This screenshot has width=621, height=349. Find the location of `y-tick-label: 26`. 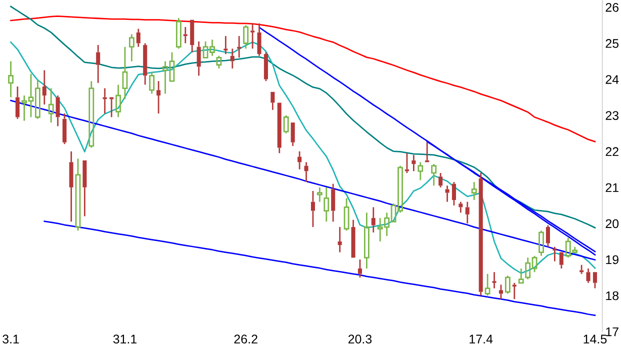

y-tick-label: 26 is located at coordinates (612, 7).